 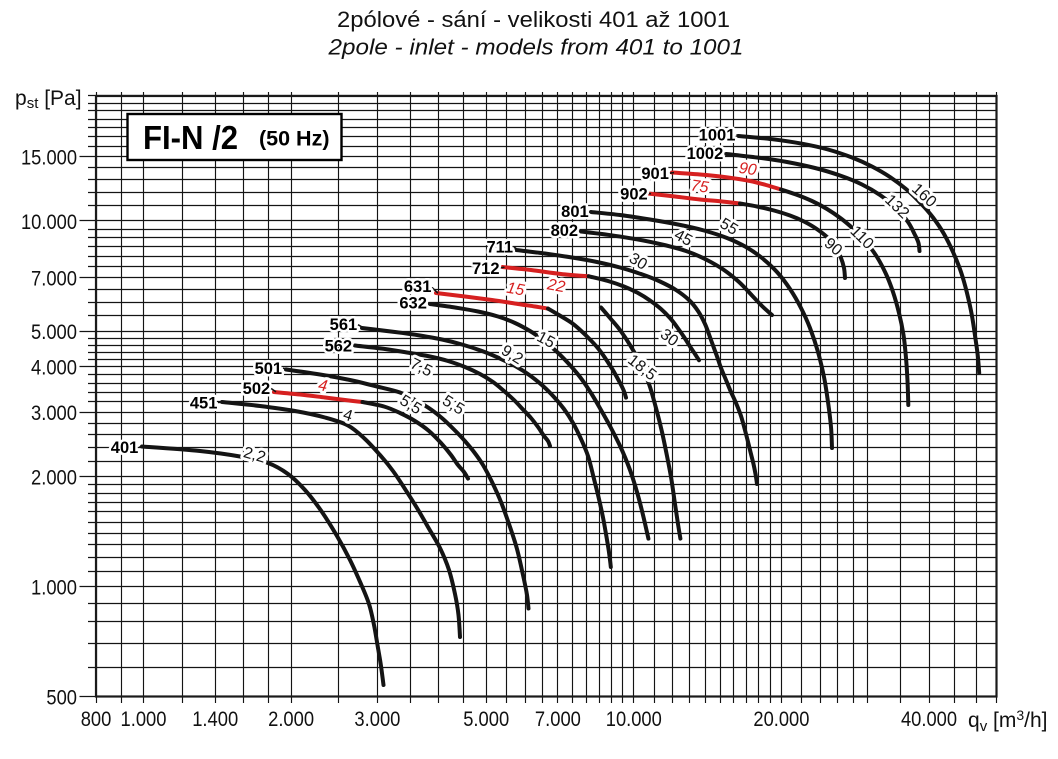 What do you see at coordinates (96, 719) in the screenshot?
I see `svg-text: 800` at bounding box center [96, 719].